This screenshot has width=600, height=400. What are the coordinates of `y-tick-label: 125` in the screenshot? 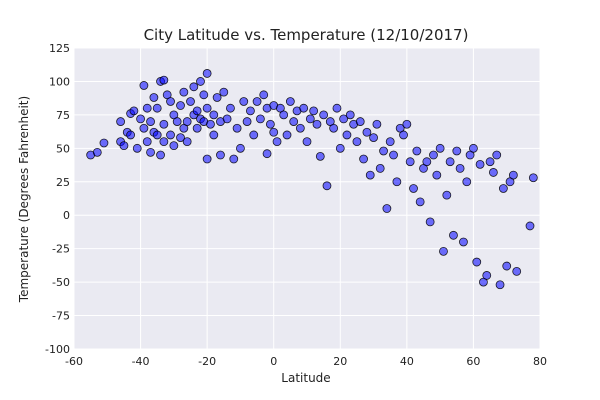 It's located at (59, 48).